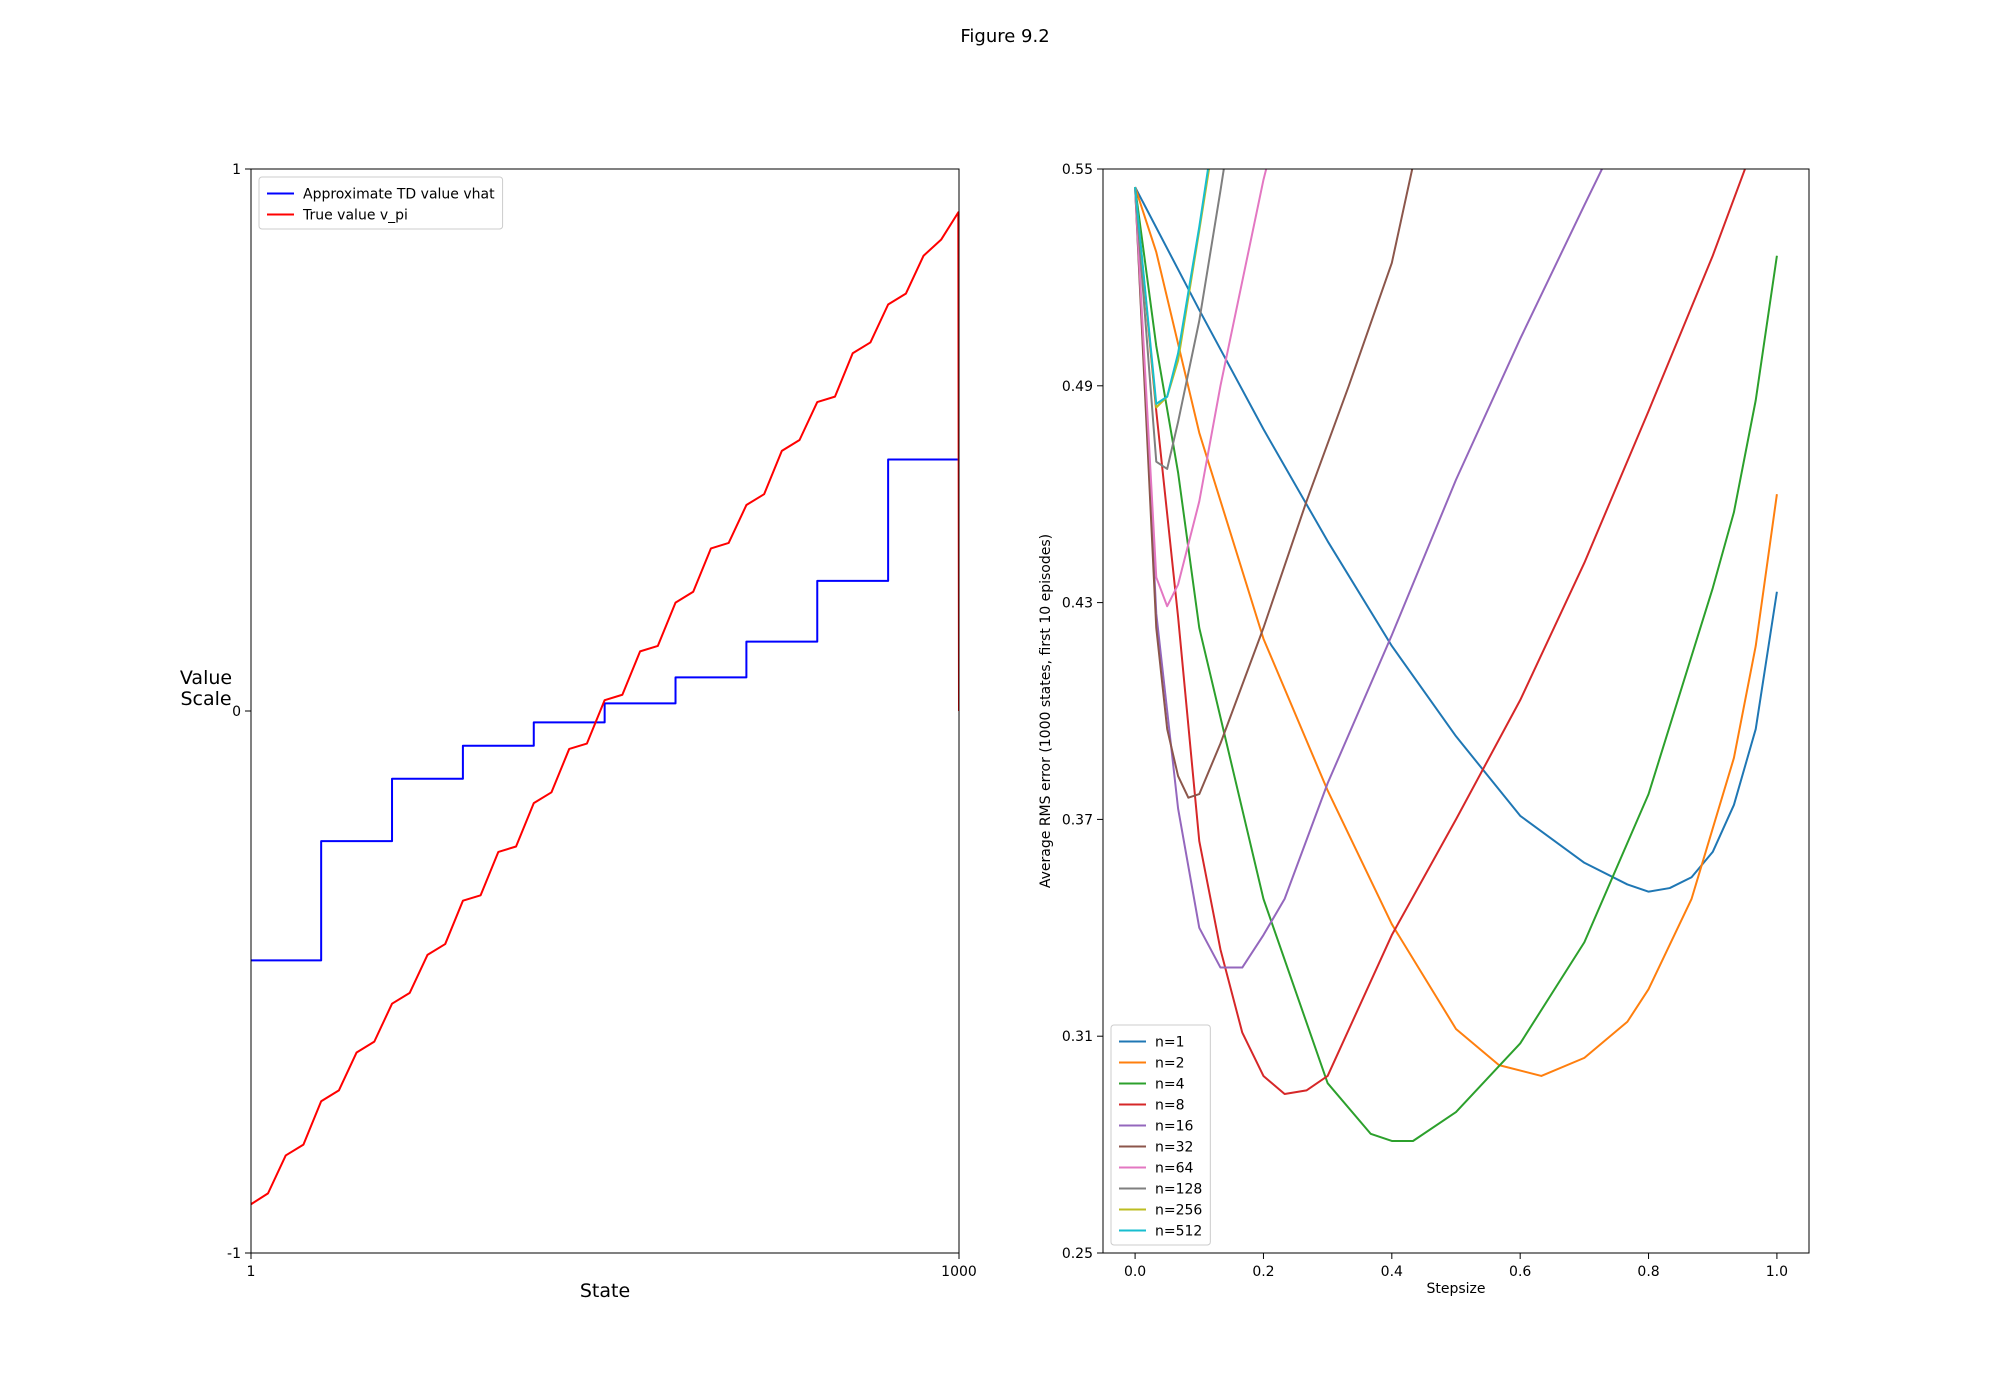  I want to click on legend-label: n=256, so click(1178, 1211).